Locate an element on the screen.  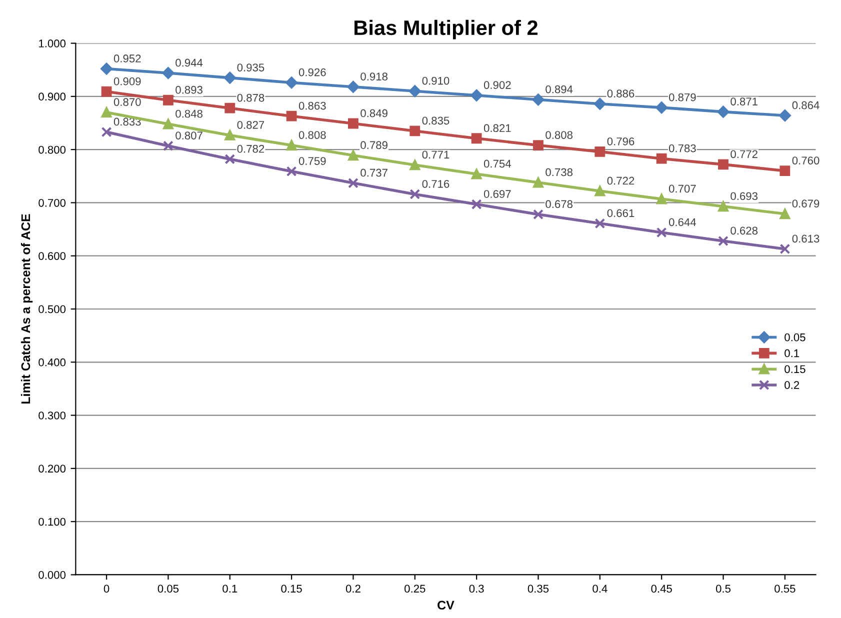
data-label: 0.870 is located at coordinates (127, 102).